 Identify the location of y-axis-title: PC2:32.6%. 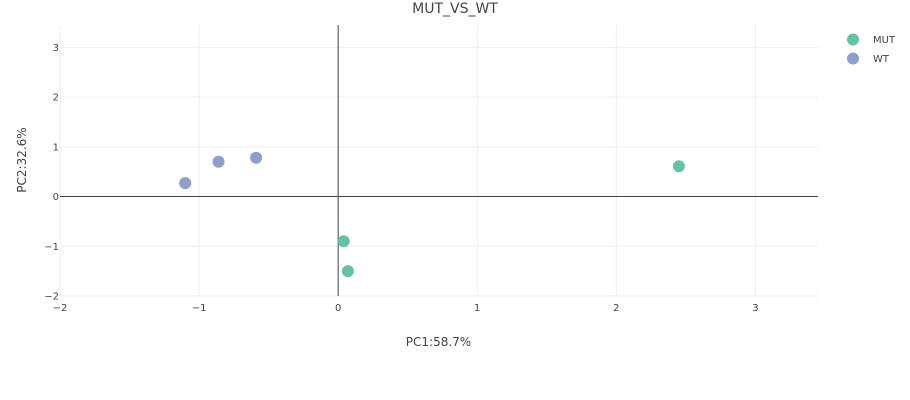
(22, 159).